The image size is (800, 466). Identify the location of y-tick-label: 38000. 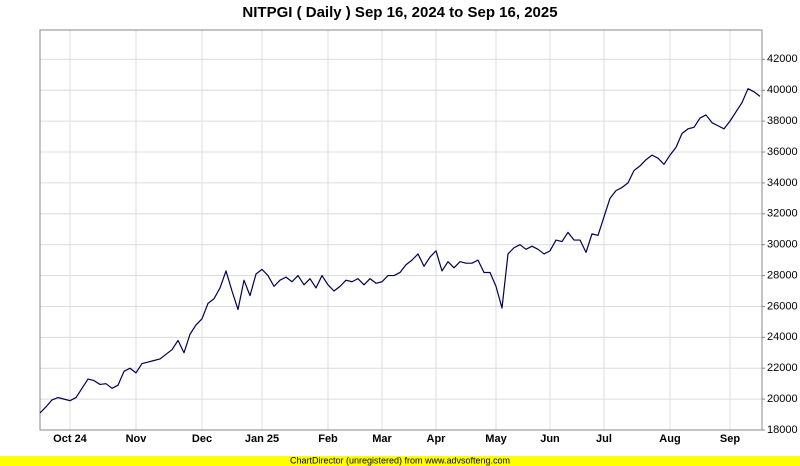
(782, 121).